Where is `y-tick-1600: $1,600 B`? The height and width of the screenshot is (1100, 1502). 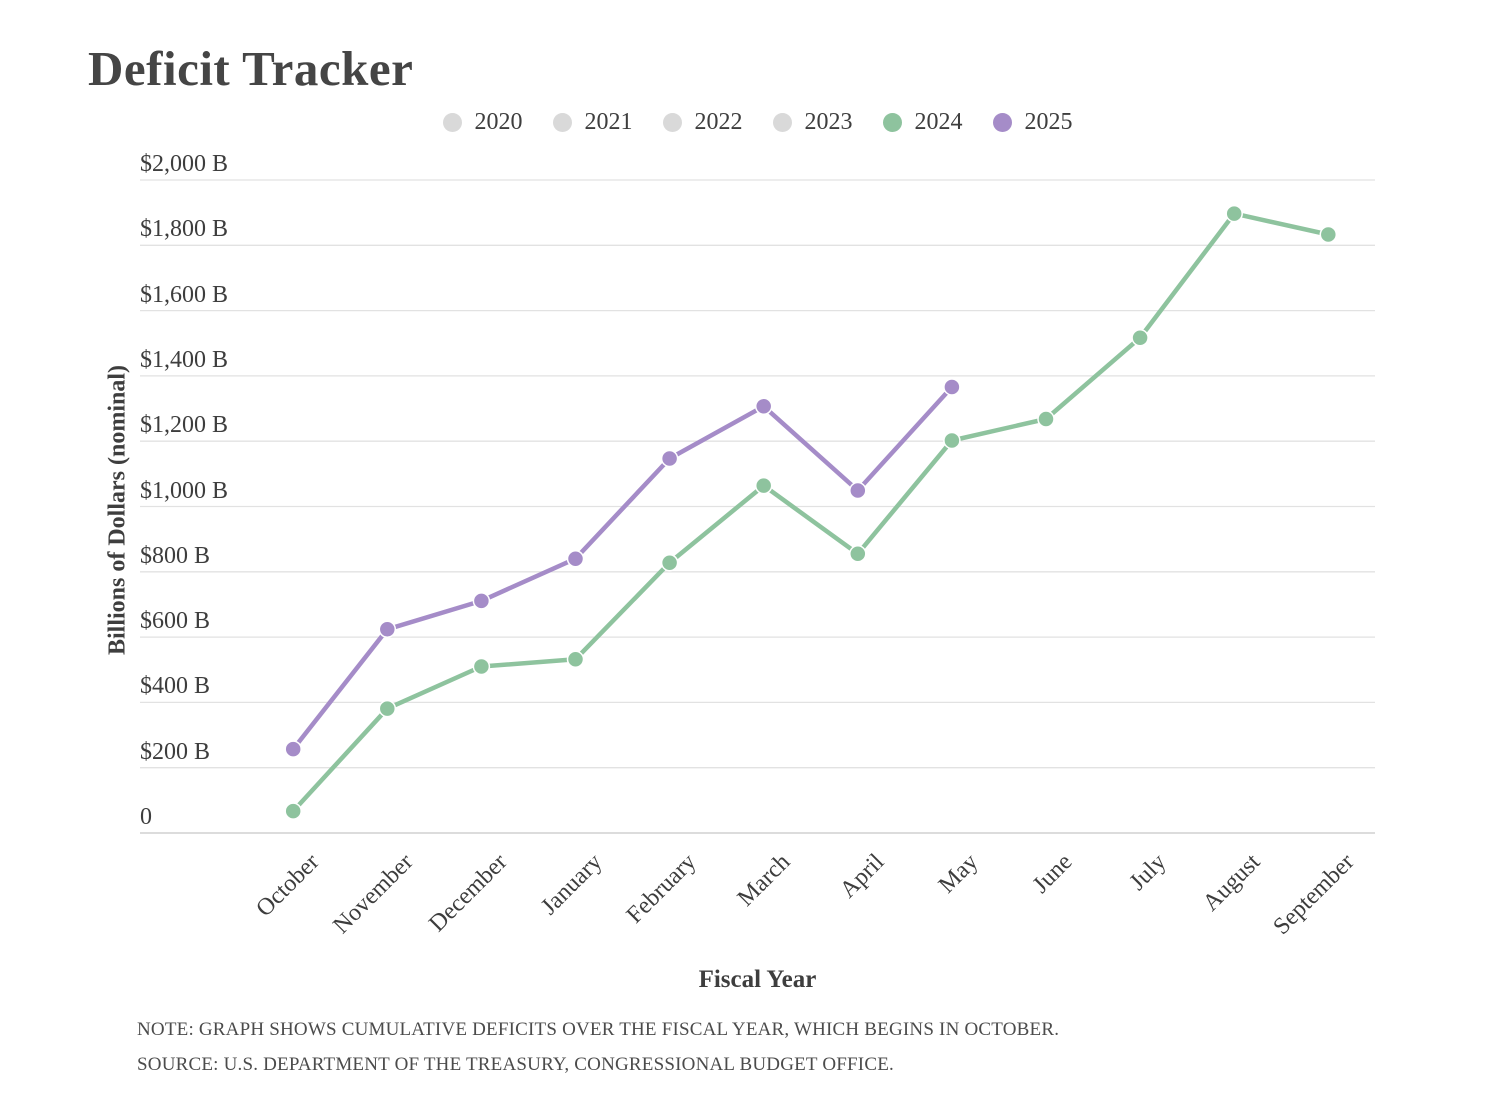 y-tick-1600: $1,600 B is located at coordinates (184, 294).